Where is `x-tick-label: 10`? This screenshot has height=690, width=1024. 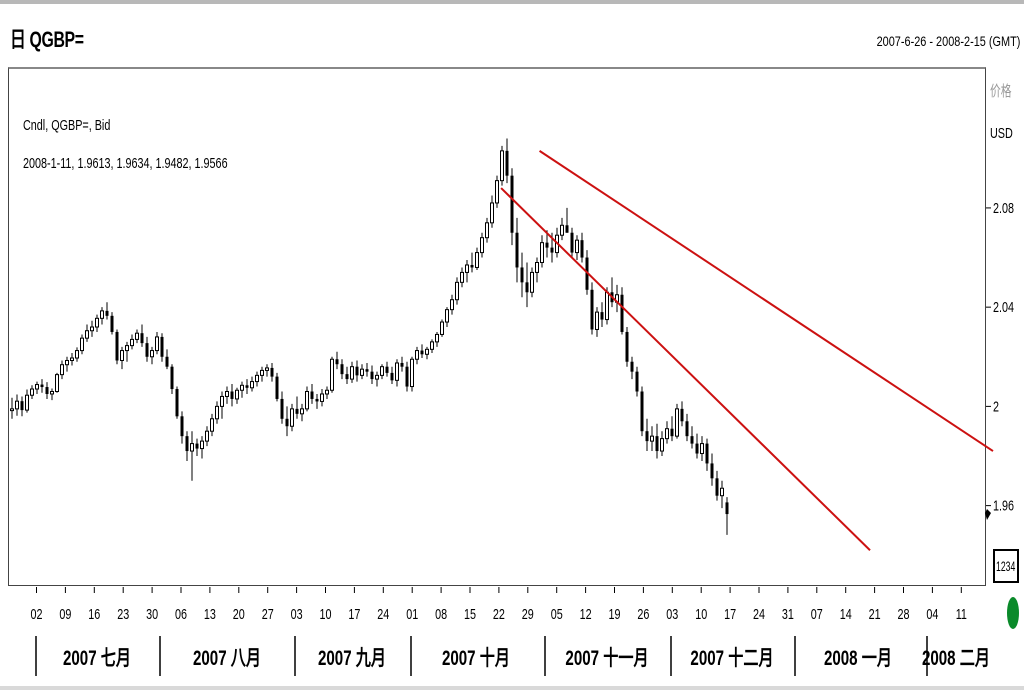 x-tick-label: 10 is located at coordinates (326, 613).